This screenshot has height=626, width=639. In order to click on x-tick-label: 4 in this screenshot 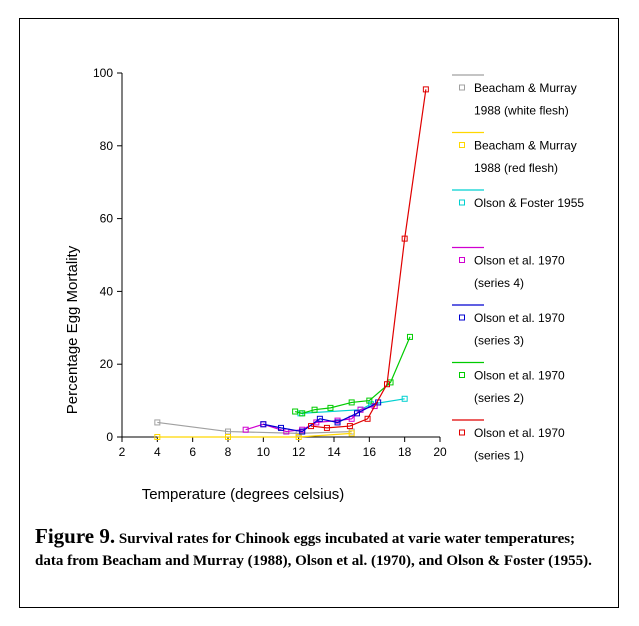, I will do `click(157, 452)`.